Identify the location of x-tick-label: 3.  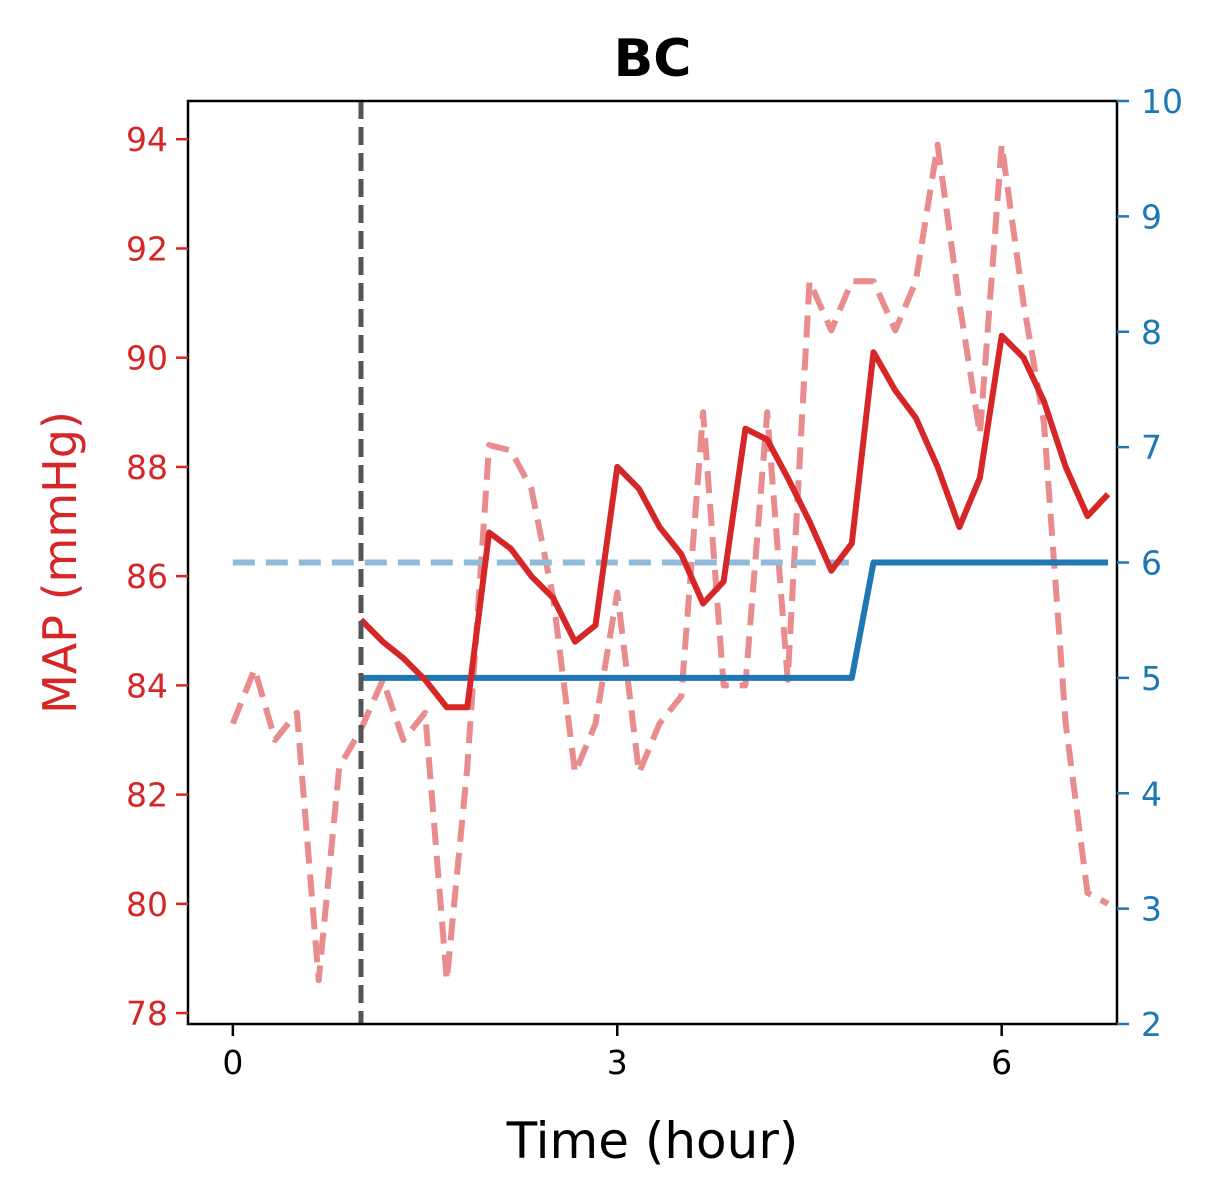
(617, 1062).